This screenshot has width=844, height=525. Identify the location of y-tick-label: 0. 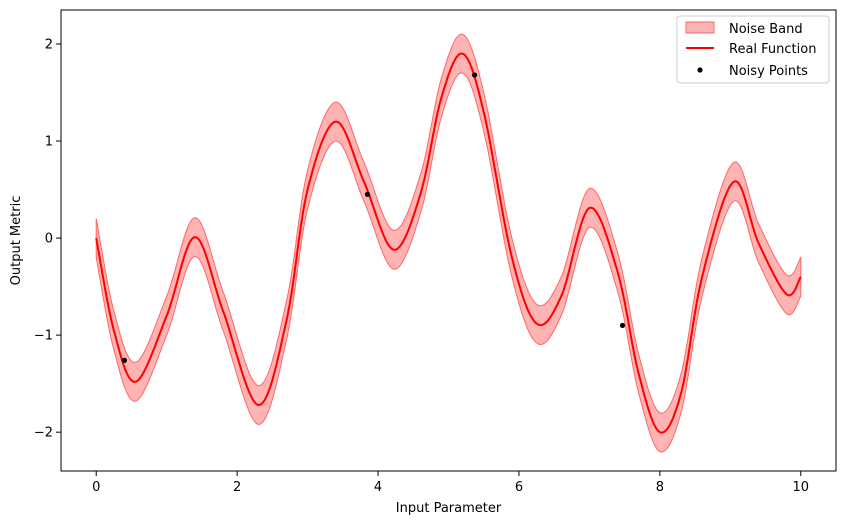
(49, 239).